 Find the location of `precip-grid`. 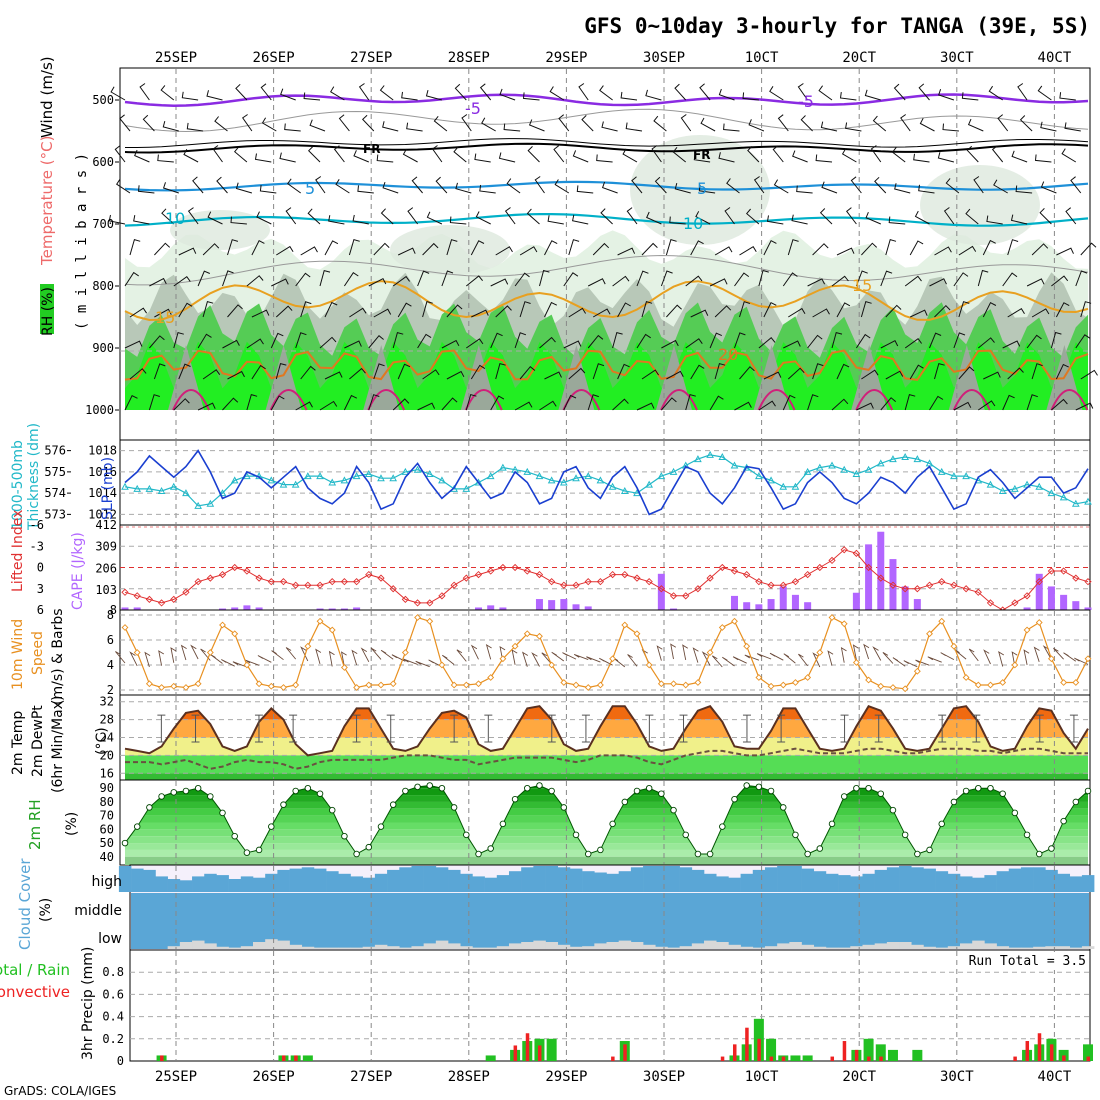

precip-grid is located at coordinates (610, 1005).